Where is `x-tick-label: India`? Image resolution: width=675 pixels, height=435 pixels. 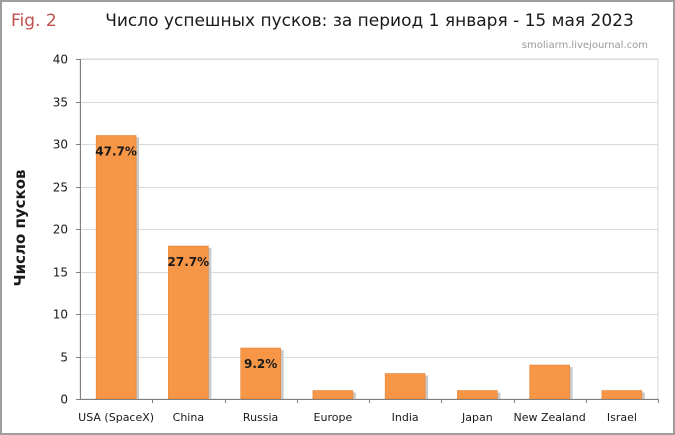 x-tick-label: India is located at coordinates (405, 417).